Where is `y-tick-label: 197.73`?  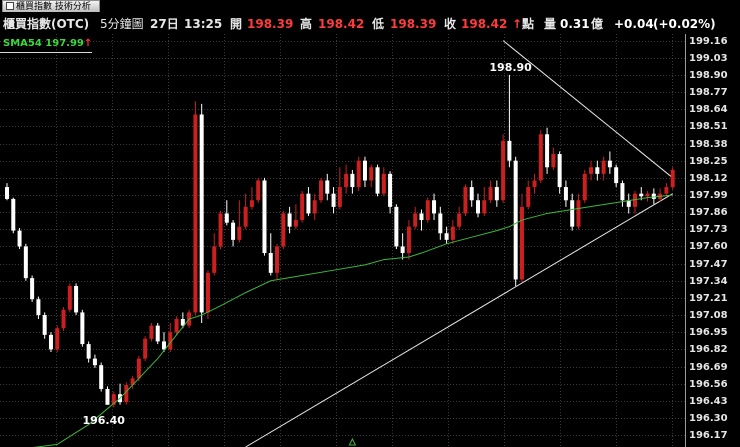 y-tick-label: 197.73 is located at coordinates (708, 230).